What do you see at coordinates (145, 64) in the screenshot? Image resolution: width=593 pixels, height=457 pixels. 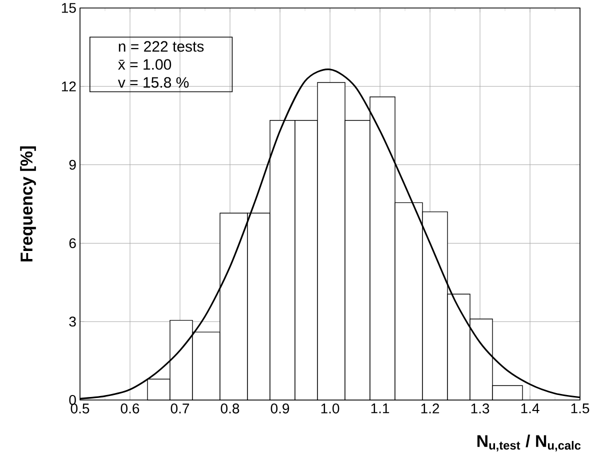 I see `annotation: x̄ = 1.00` at bounding box center [145, 64].